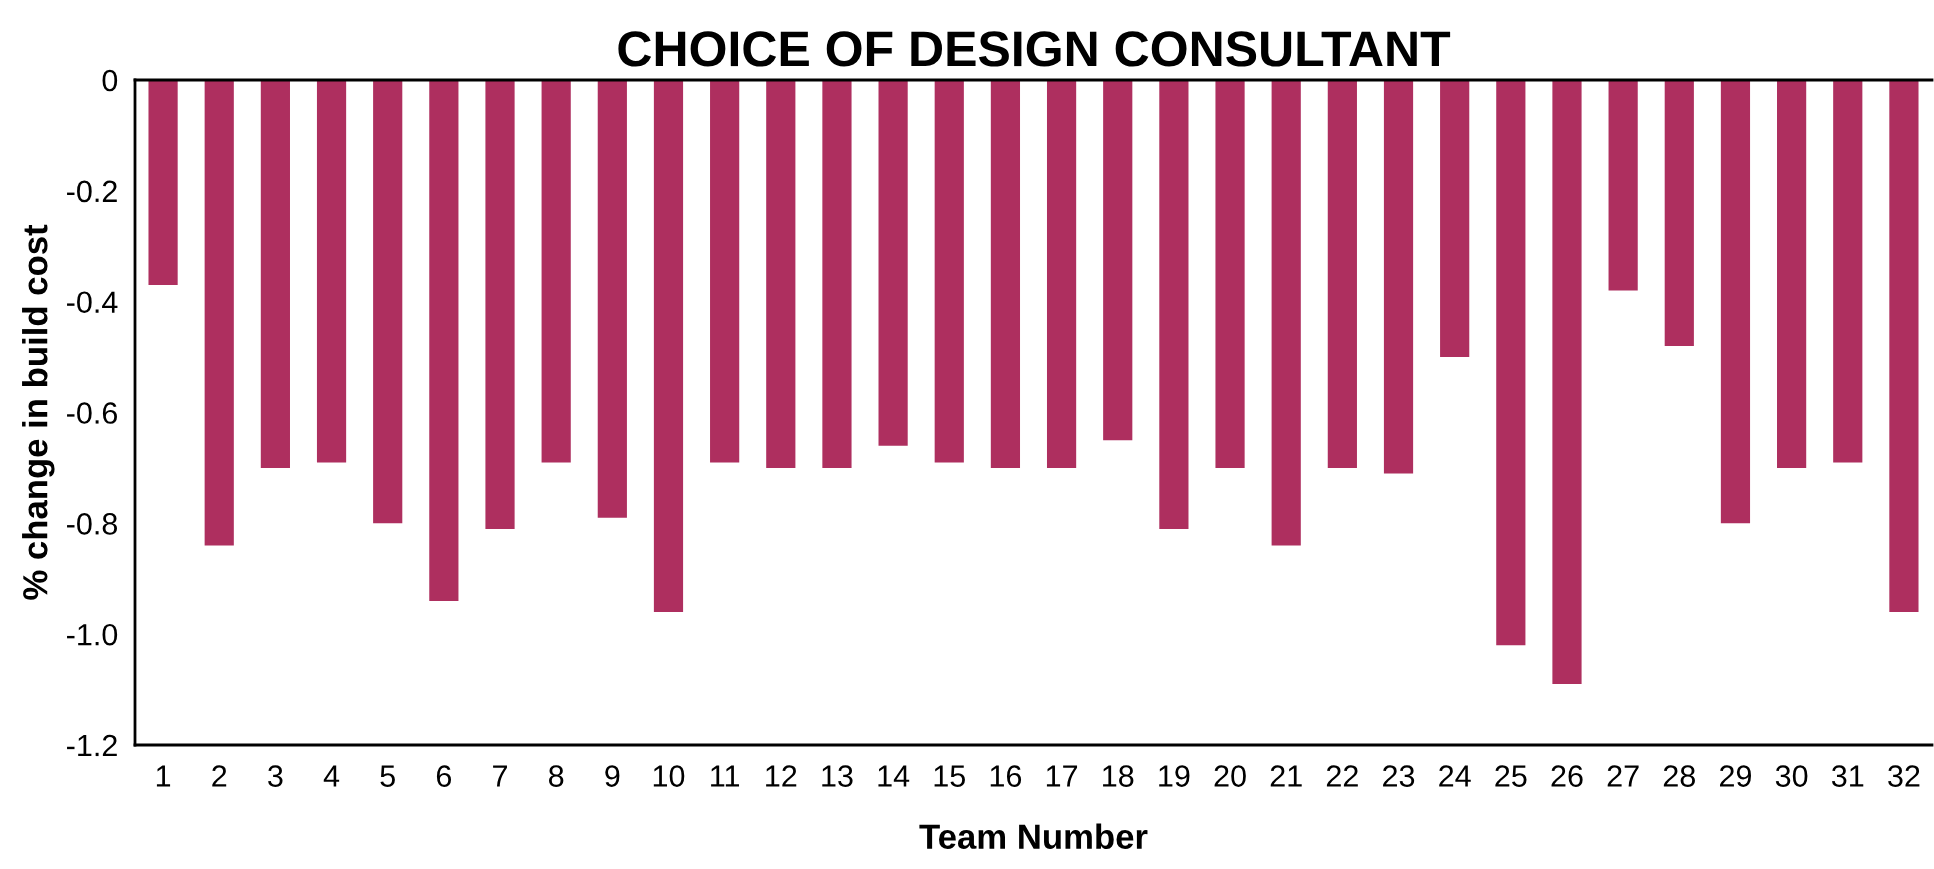 The height and width of the screenshot is (869, 1934). Describe the element at coordinates (1791, 776) in the screenshot. I see `x-tick-label: 30` at that location.